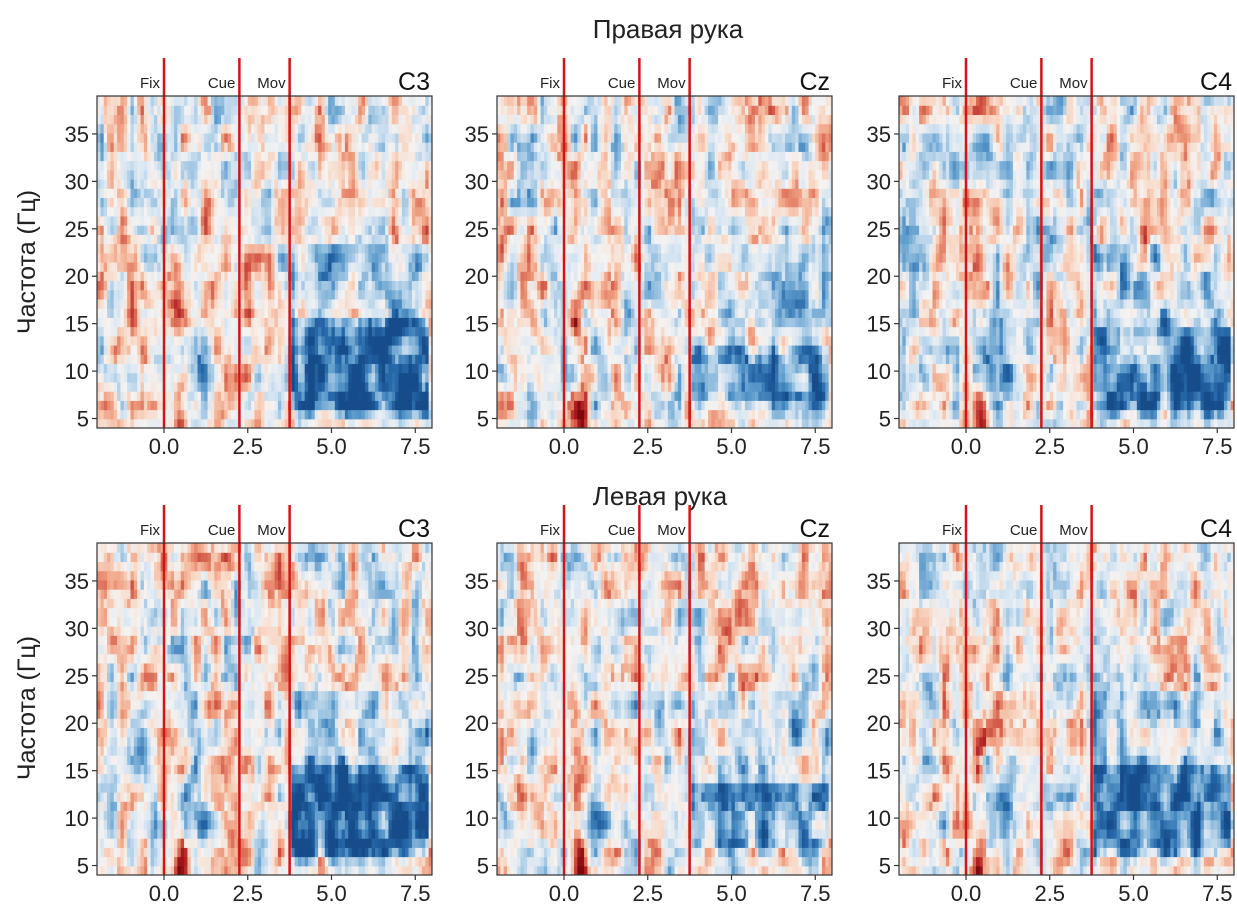 The image size is (1237, 906). What do you see at coordinates (27, 262) in the screenshot?
I see `y-axis-label-right-hand: Частота (Гц)` at bounding box center [27, 262].